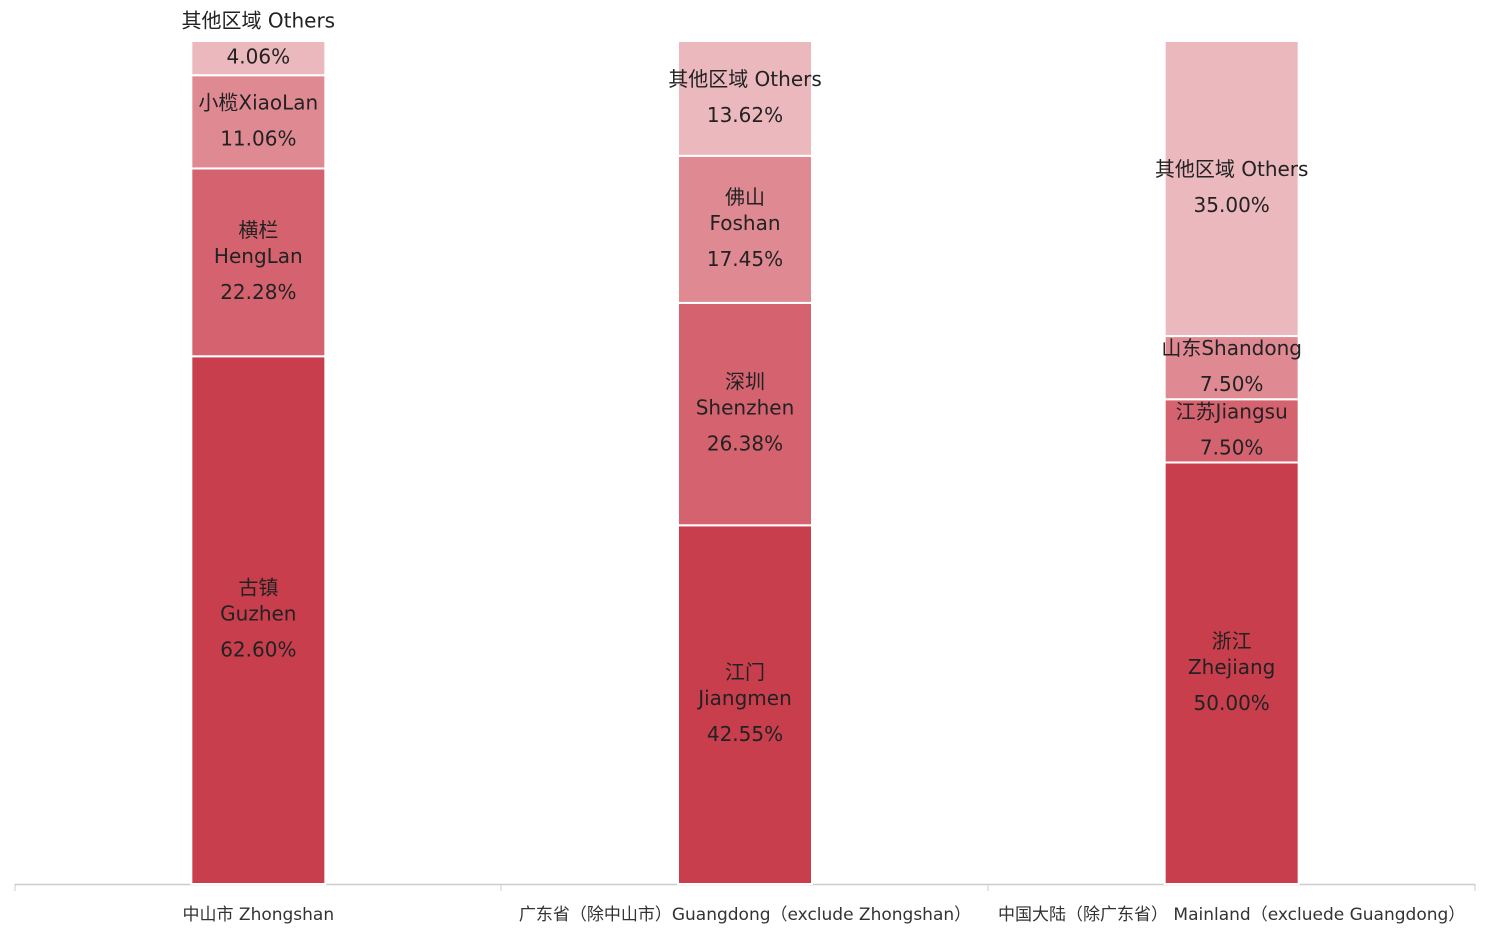 This screenshot has height=932, width=1491. Describe the element at coordinates (744, 223) in the screenshot. I see `segment-label: Foshan` at that location.